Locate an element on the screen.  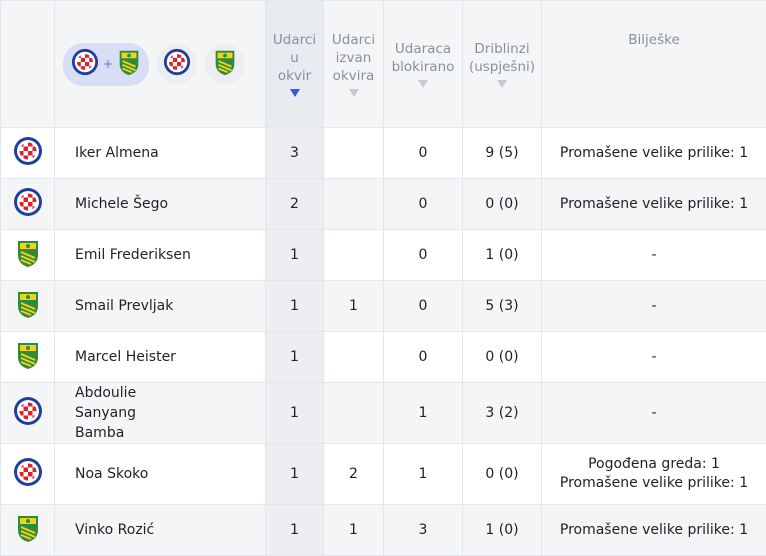
player-name: Noa Skoko is located at coordinates (160, 474).